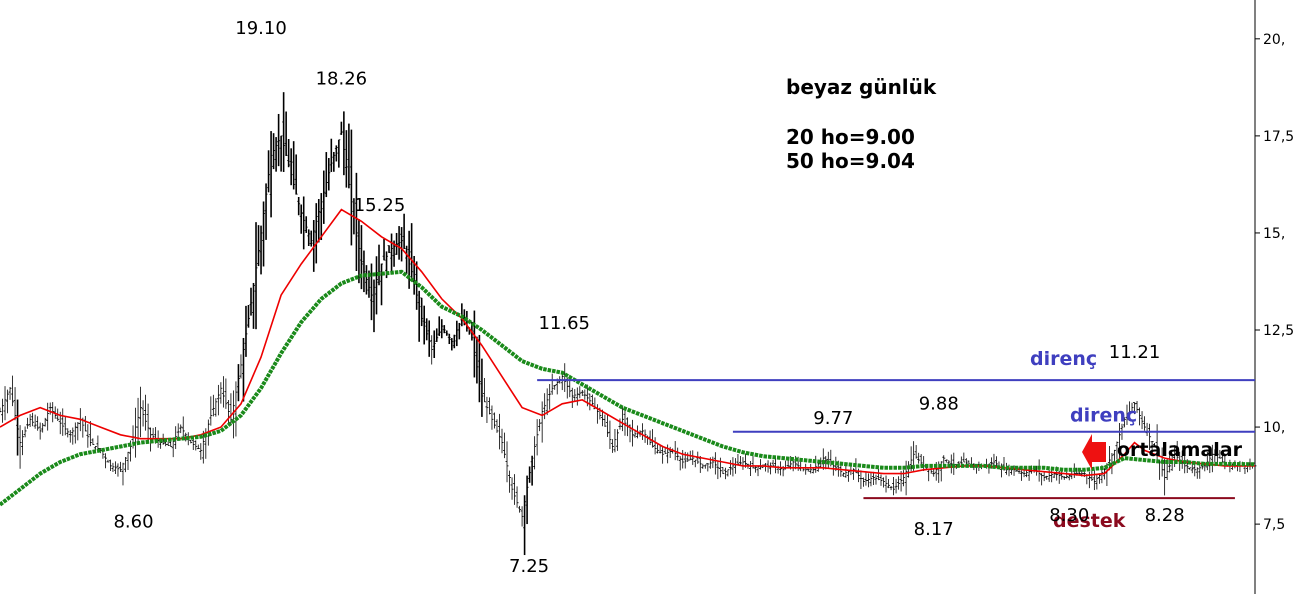 This screenshot has height=598, width=1312. What do you see at coordinates (133, 521) in the screenshot?
I see `price-label: 8.60` at bounding box center [133, 521].